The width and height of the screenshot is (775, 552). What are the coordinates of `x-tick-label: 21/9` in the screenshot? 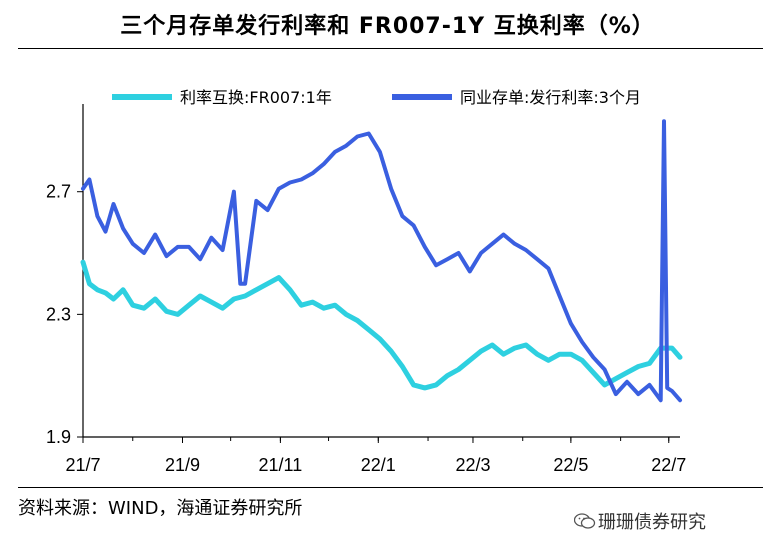 It's located at (182, 465).